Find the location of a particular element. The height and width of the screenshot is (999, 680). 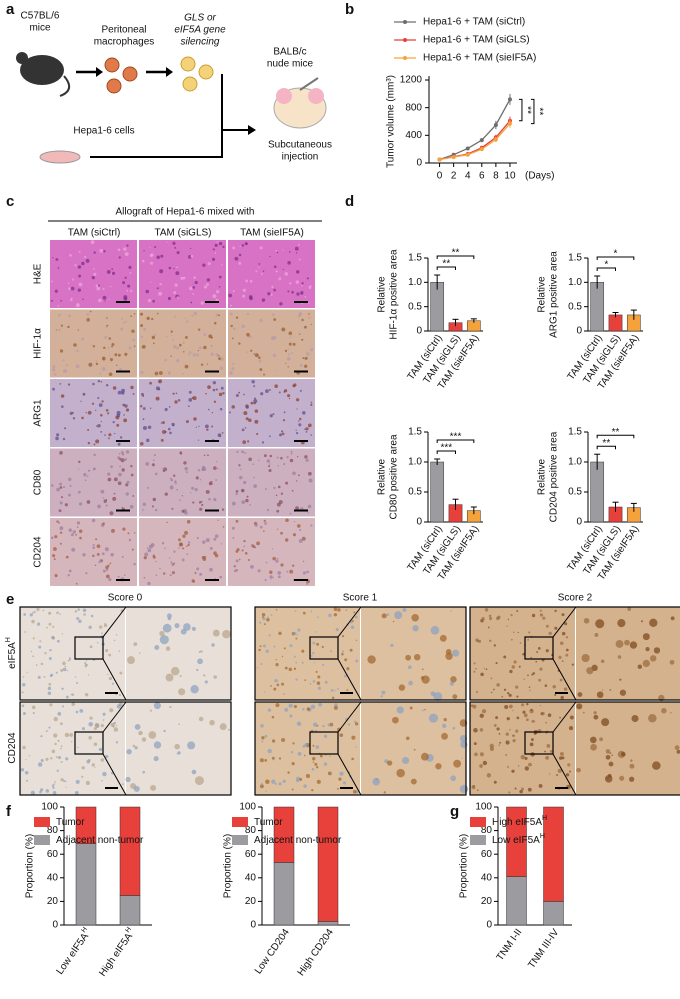

mouse-ear is located at coordinates (284, 96).